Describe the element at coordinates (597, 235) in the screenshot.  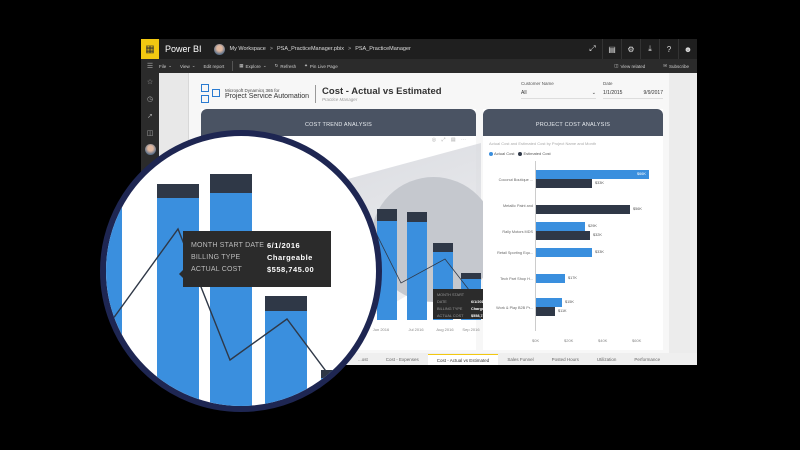
I see `bar-value: $32K` at that location.